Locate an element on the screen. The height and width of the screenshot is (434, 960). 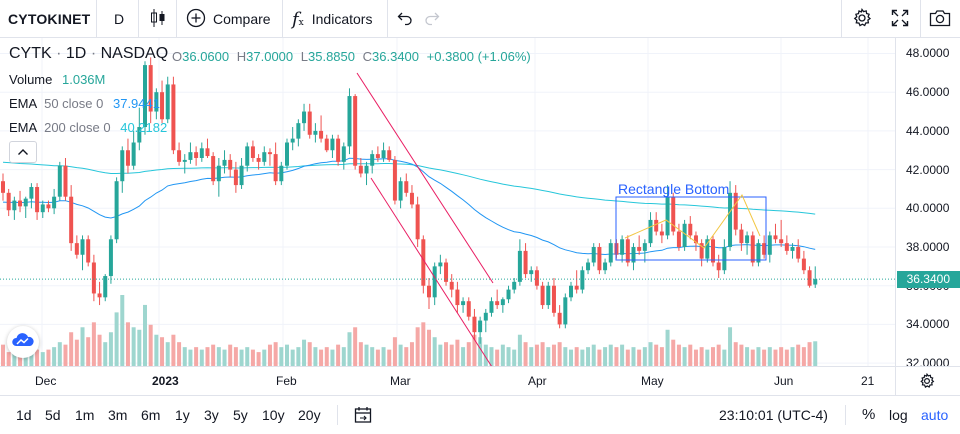
indicators-button: fx Indicators is located at coordinates (332, 19).